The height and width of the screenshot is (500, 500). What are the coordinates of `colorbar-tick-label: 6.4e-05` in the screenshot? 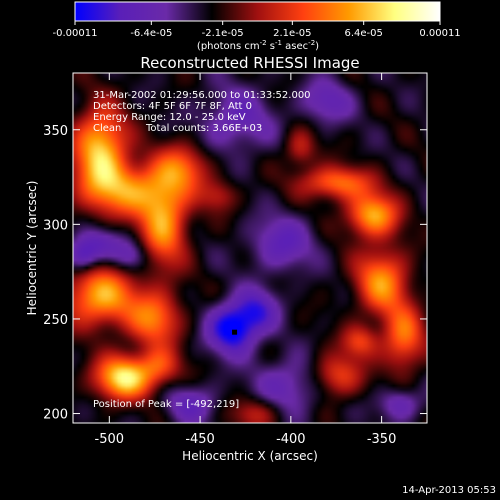 It's located at (363, 33).